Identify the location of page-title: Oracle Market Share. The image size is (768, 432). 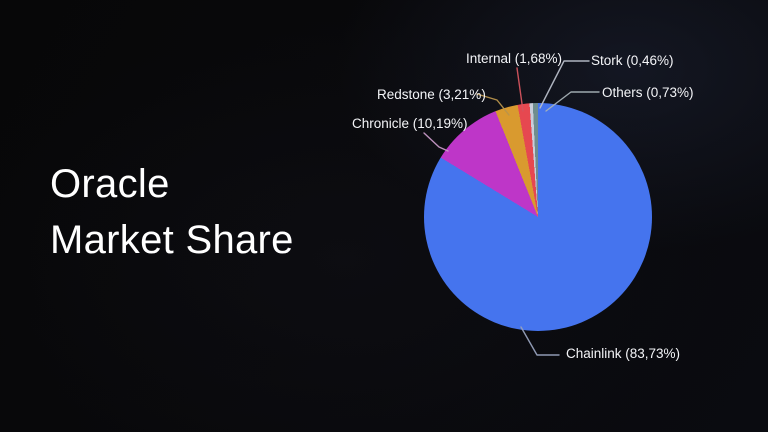
(172, 212).